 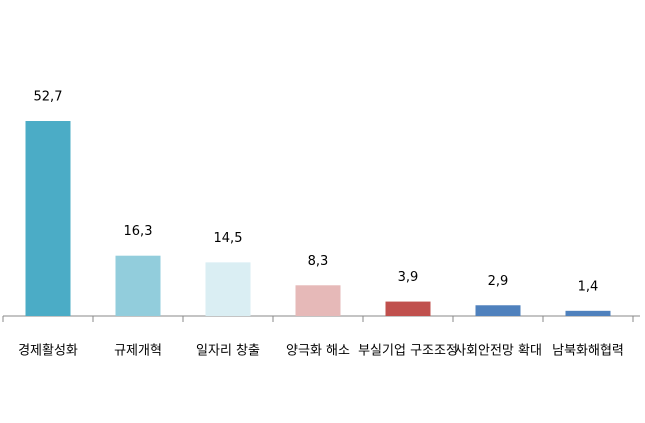 I want to click on value-label: 1,4, so click(x=588, y=286).